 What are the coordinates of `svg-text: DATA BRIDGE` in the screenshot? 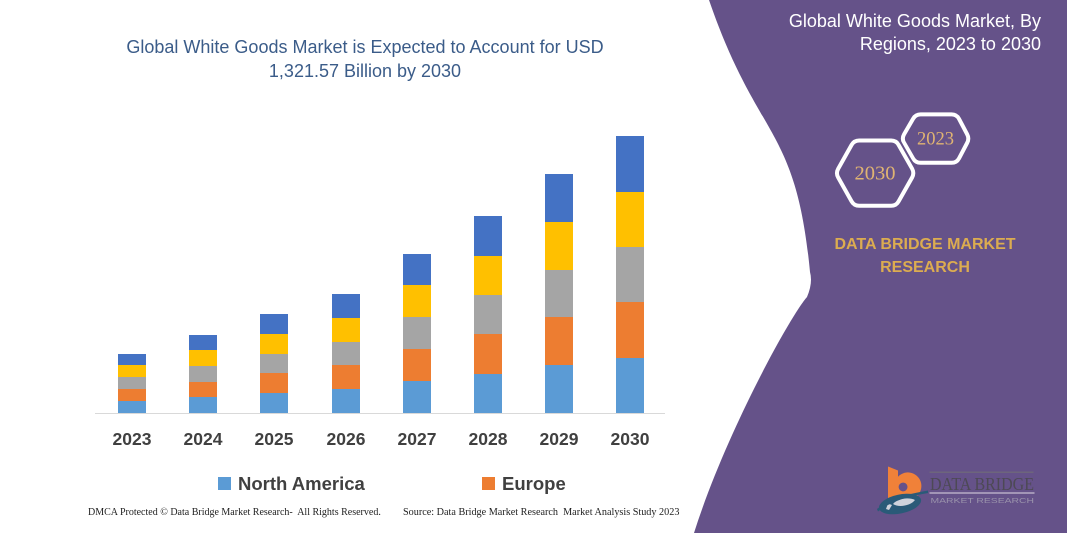 It's located at (982, 484).